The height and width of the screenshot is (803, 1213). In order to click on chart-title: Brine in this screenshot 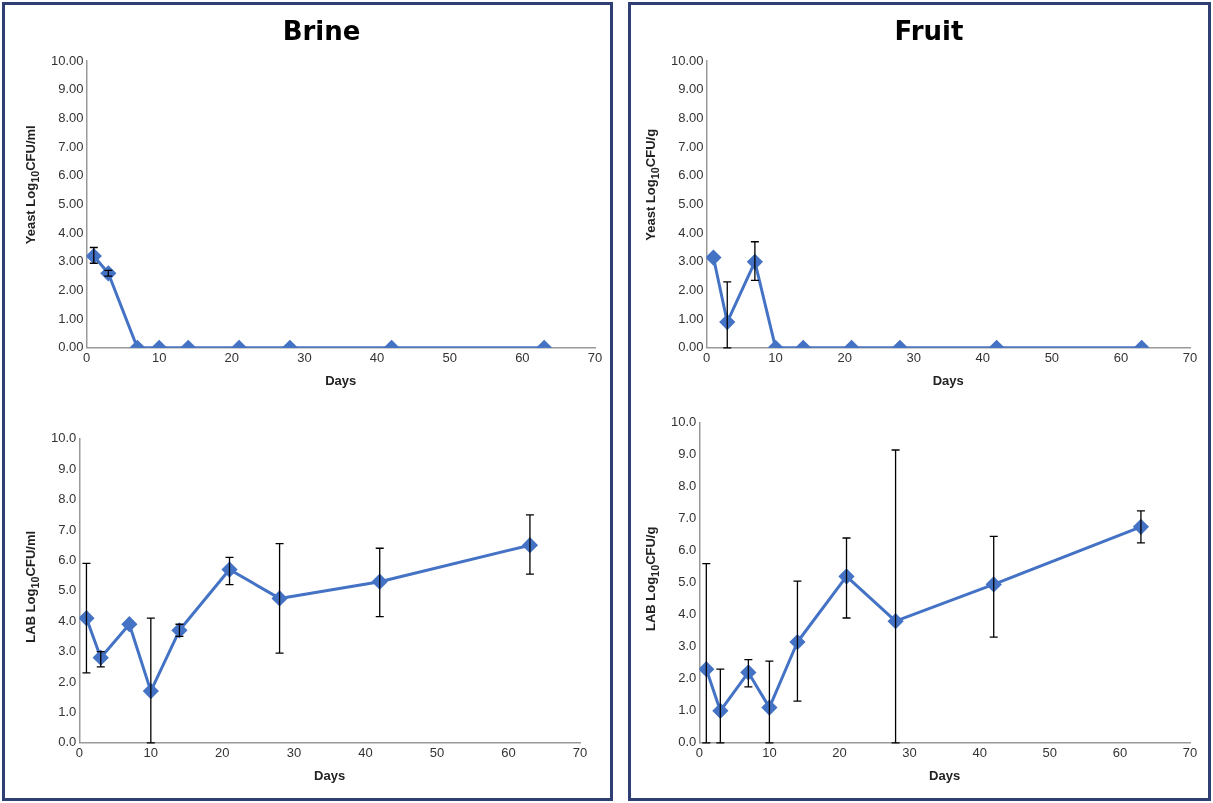, I will do `click(321, 31)`.